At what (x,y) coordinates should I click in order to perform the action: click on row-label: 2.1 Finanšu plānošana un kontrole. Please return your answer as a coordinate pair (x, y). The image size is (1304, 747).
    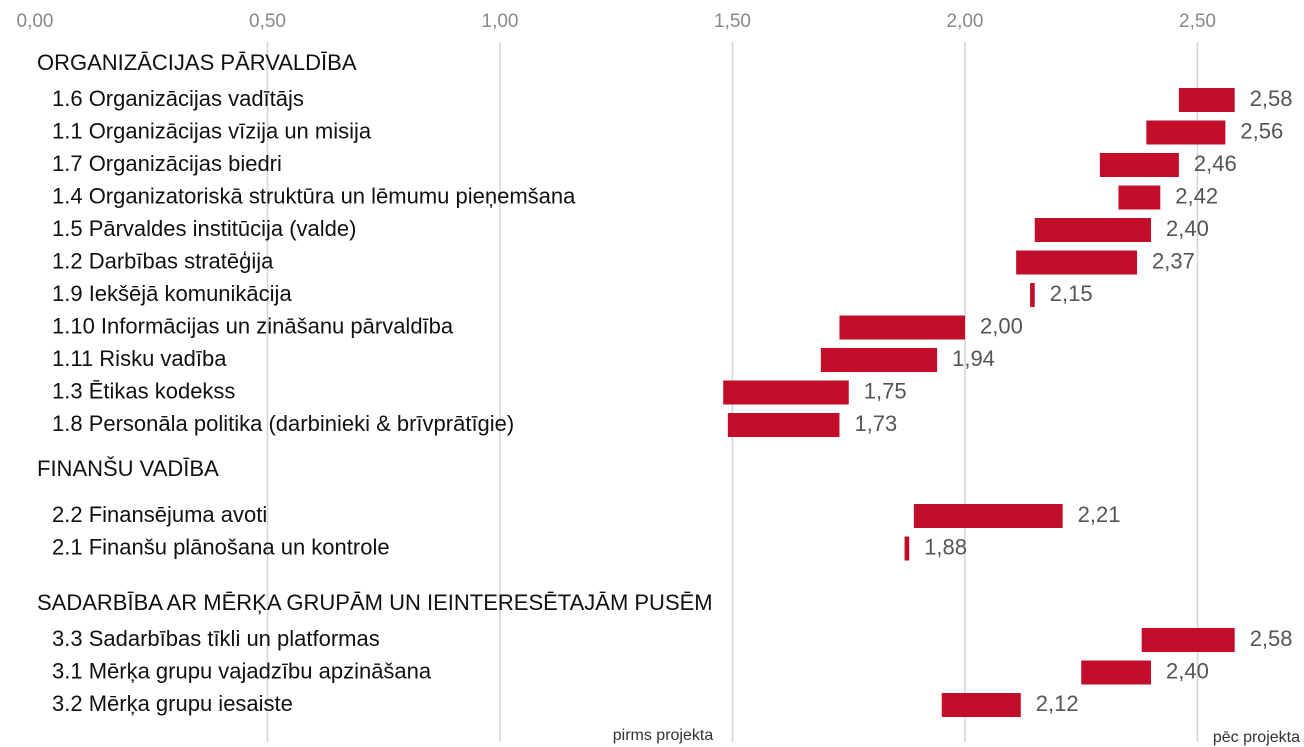
    Looking at the image, I should click on (221, 546).